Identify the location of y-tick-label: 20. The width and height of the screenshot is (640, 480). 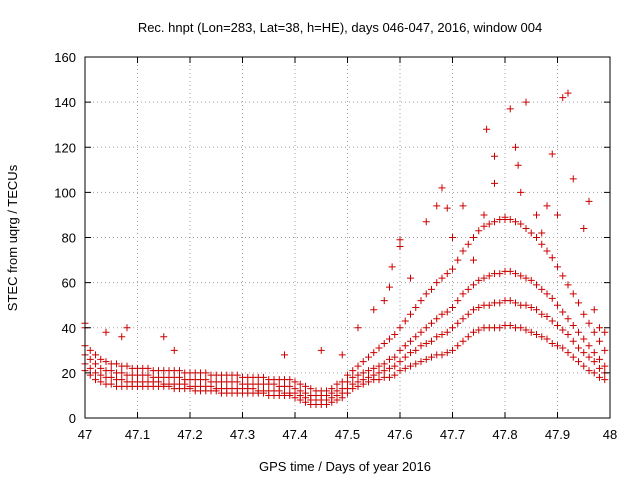
(69, 373).